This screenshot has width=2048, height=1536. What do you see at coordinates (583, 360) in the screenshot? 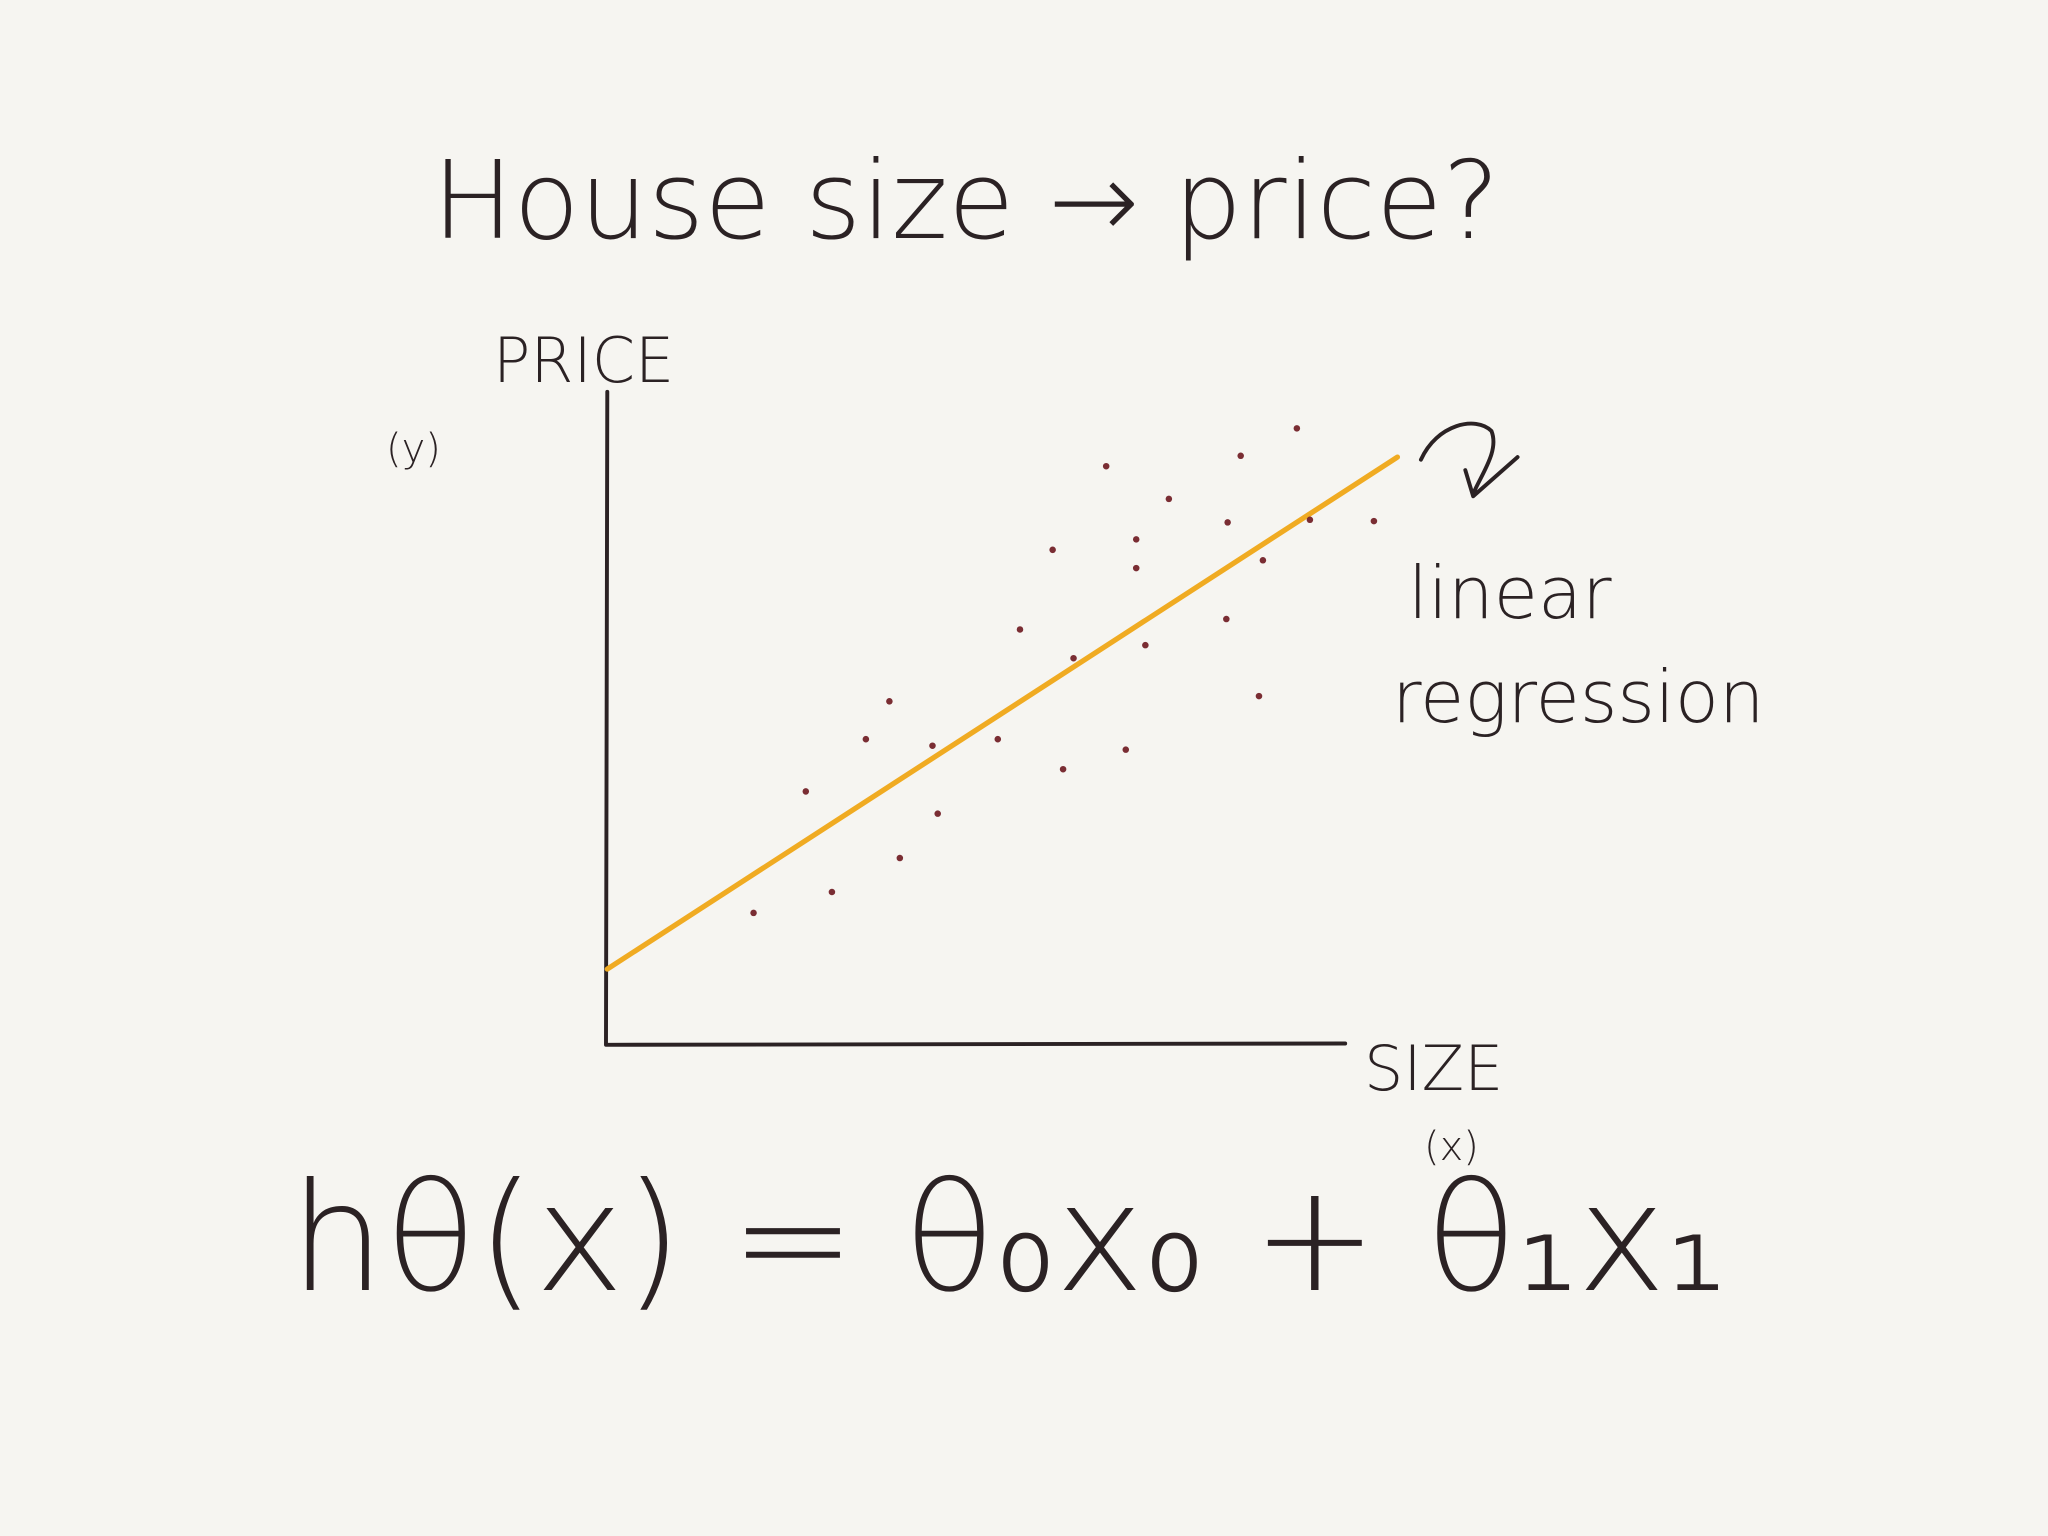
I see `y-axis-label: PRICE` at bounding box center [583, 360].